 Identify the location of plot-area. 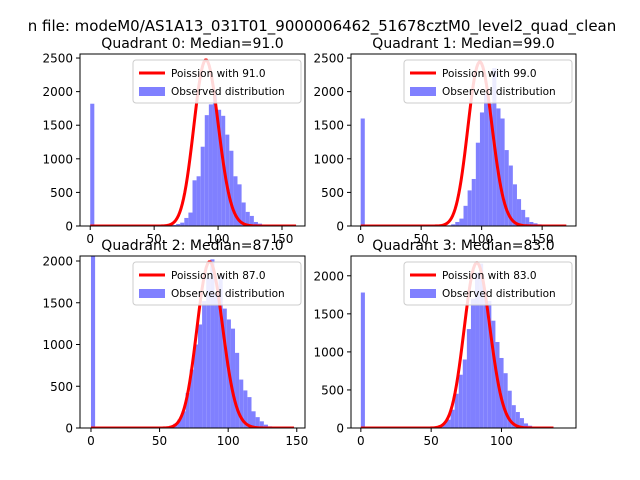
(457, 344).